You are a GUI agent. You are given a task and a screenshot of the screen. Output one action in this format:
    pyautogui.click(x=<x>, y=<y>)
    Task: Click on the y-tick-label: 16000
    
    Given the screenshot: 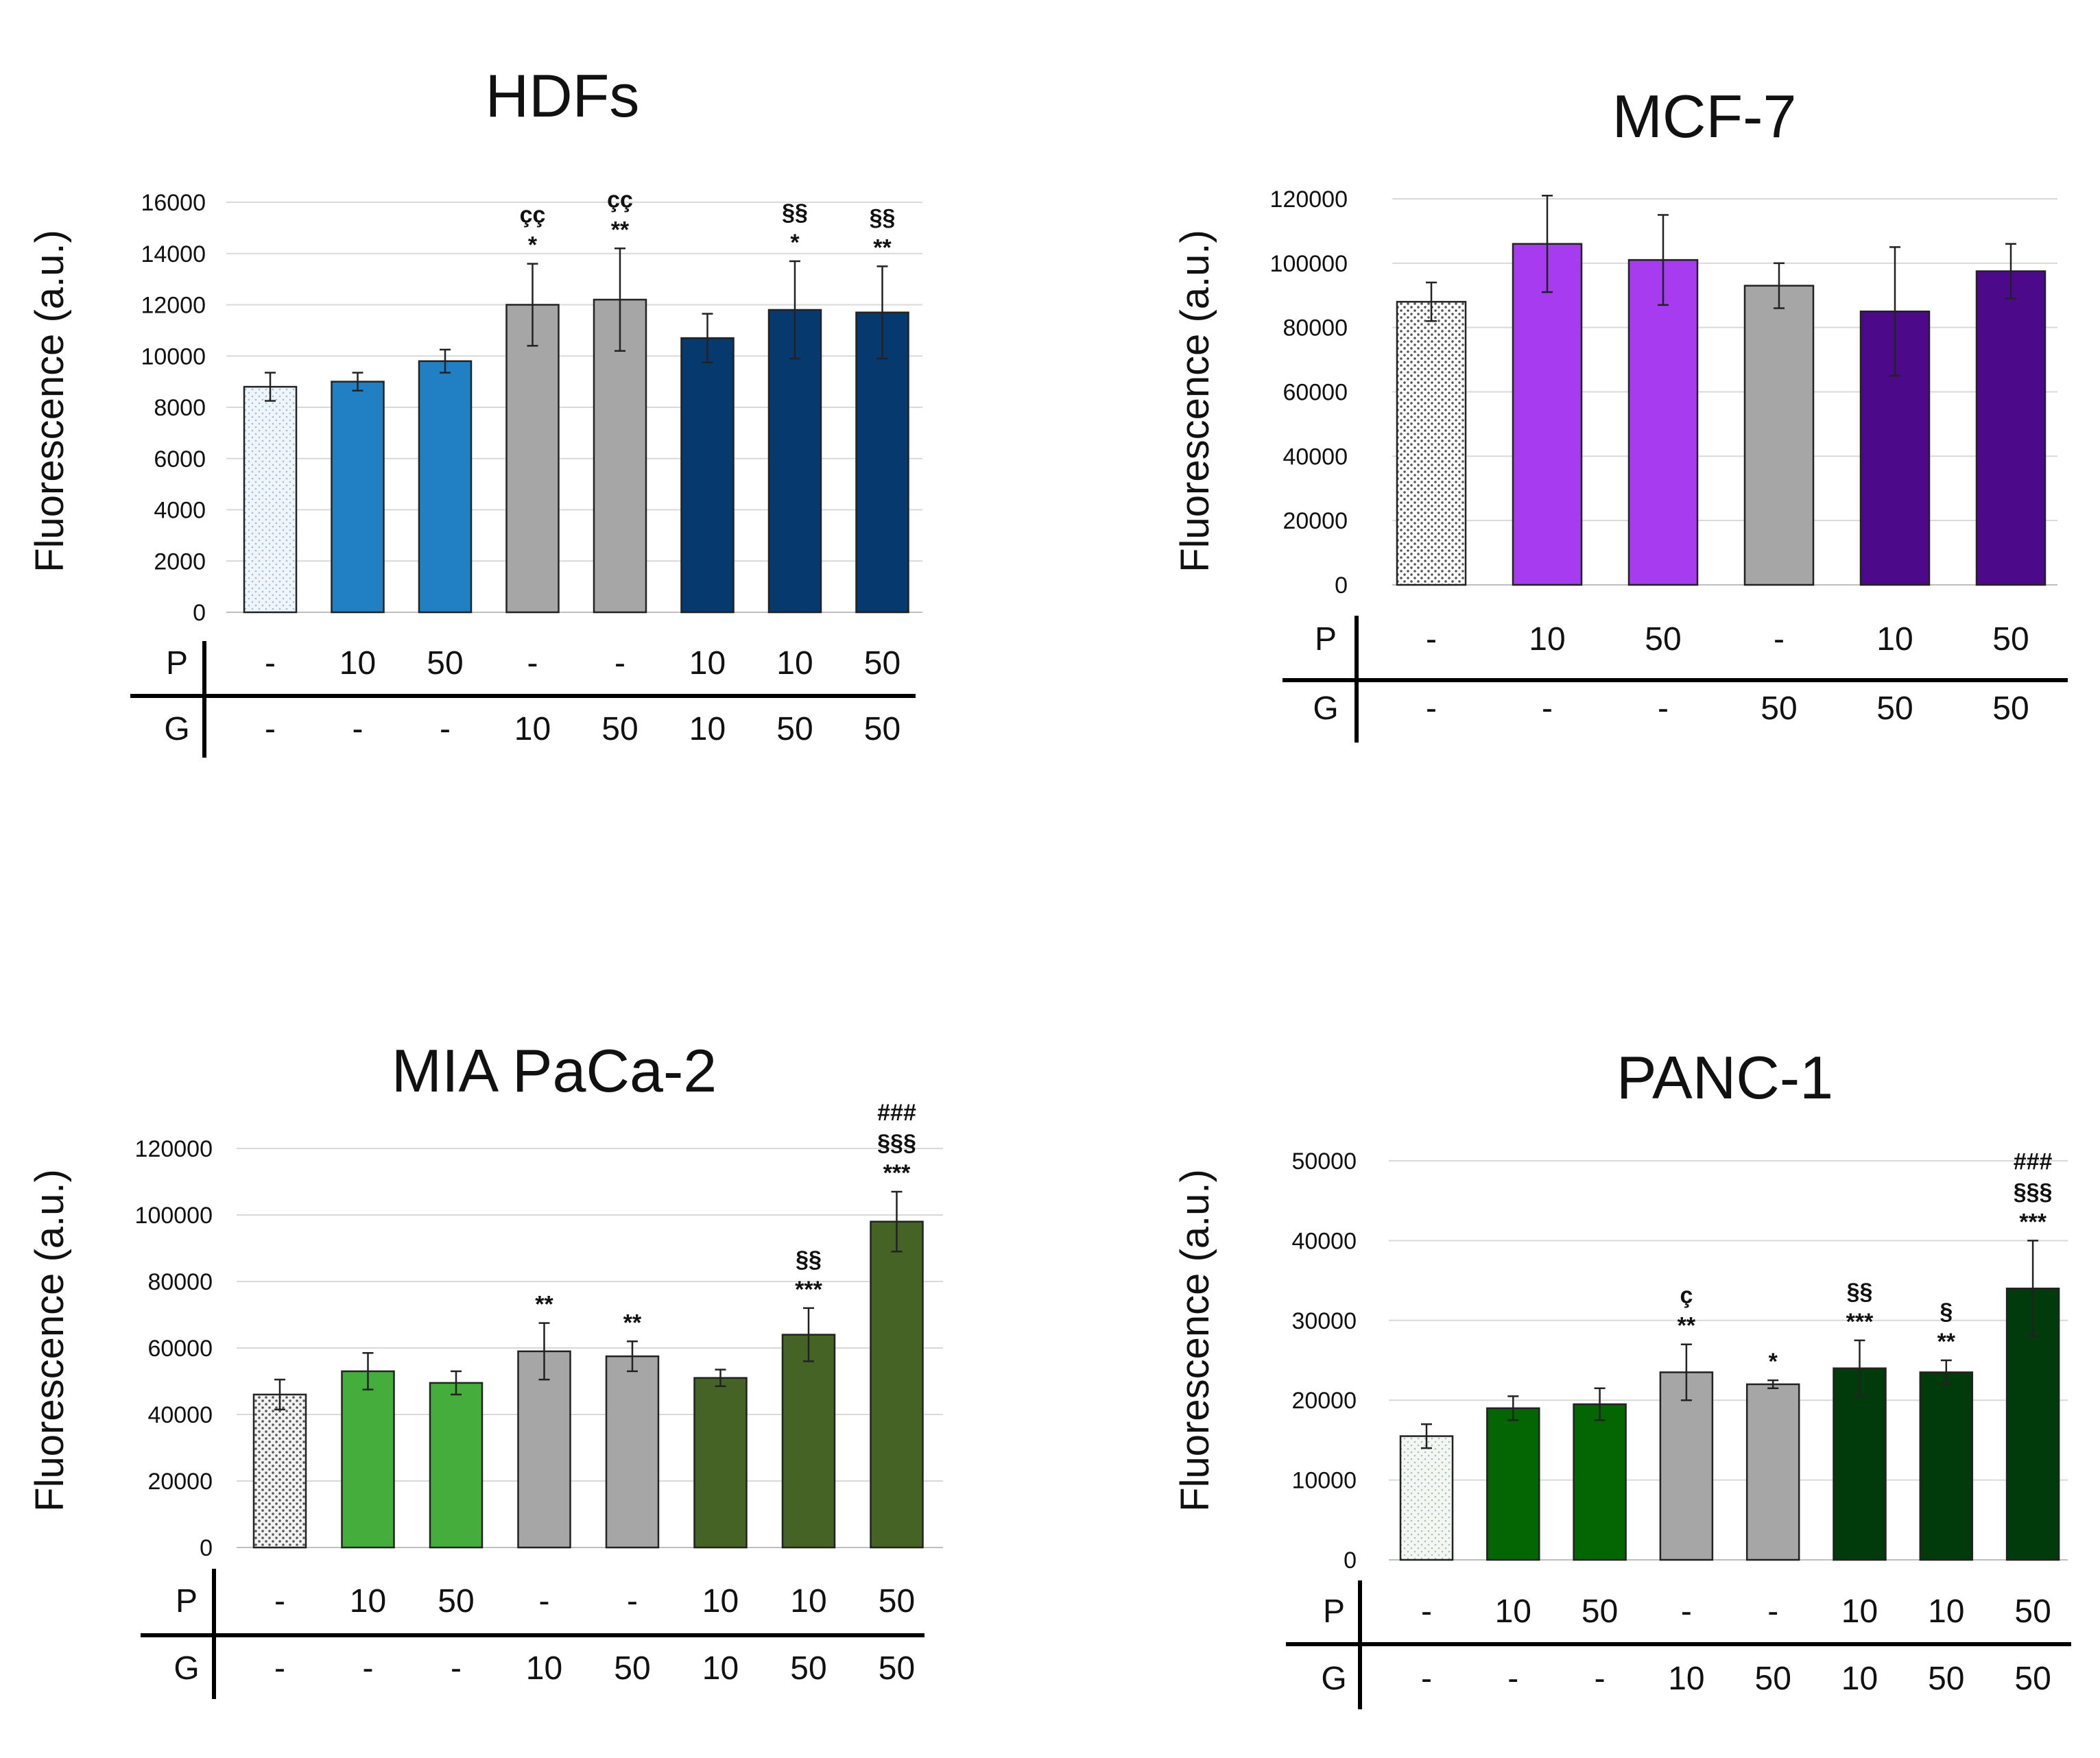 What is the action you would take?
    pyautogui.click(x=173, y=203)
    